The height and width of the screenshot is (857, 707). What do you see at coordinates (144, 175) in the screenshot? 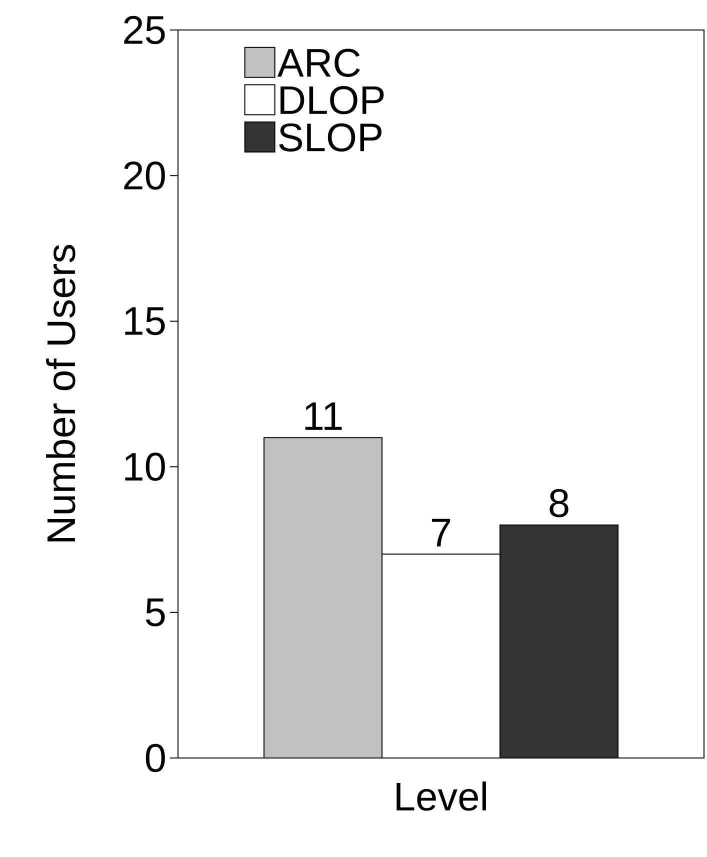
I see `y-tick-label: 20` at bounding box center [144, 175].